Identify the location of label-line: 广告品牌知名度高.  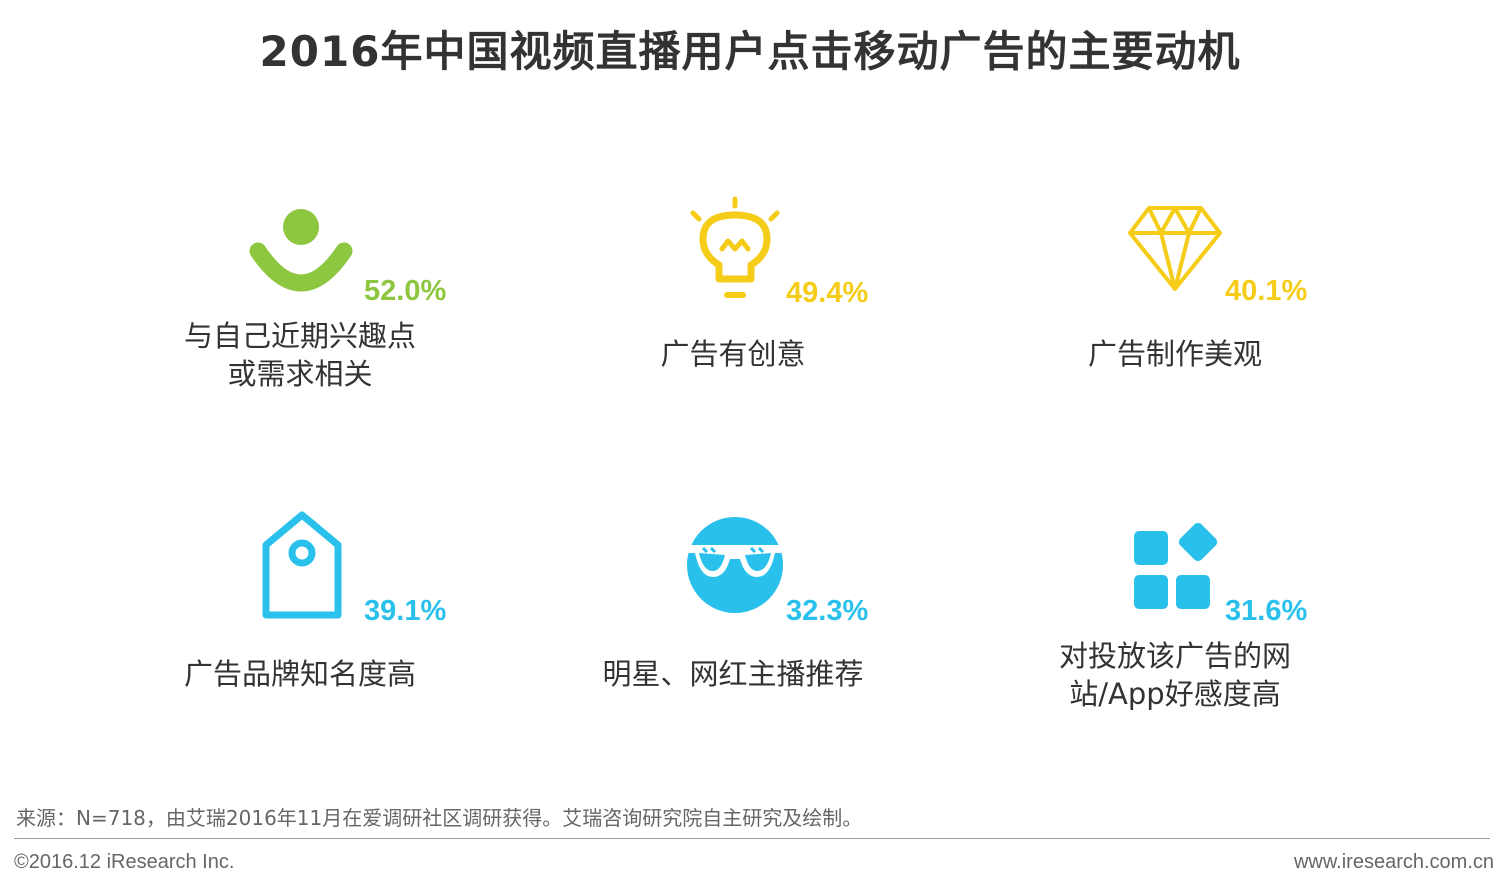
(299, 674).